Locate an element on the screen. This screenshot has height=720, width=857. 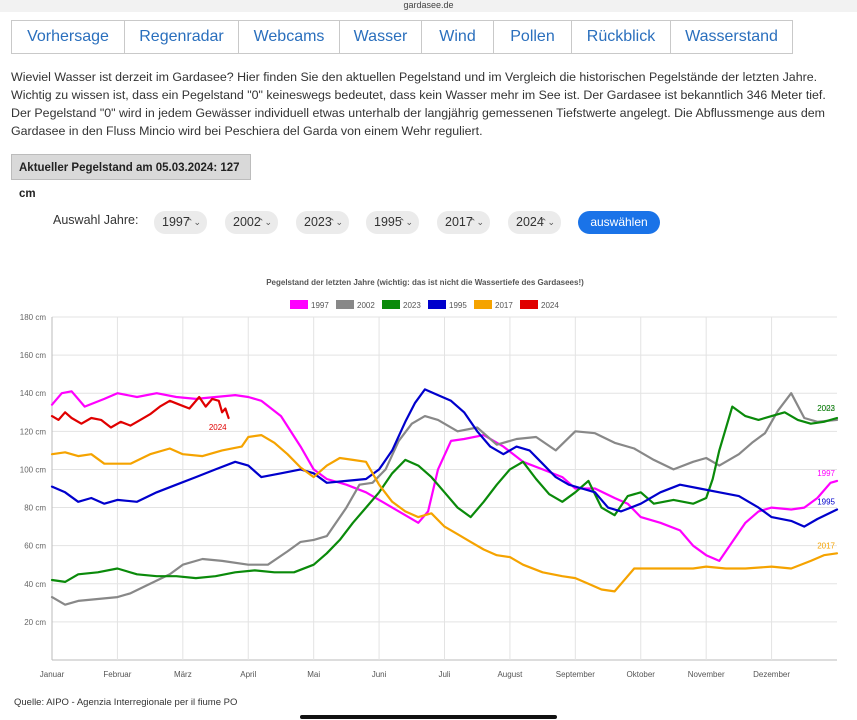
y-tick-label: 40 cm is located at coordinates (35, 584).